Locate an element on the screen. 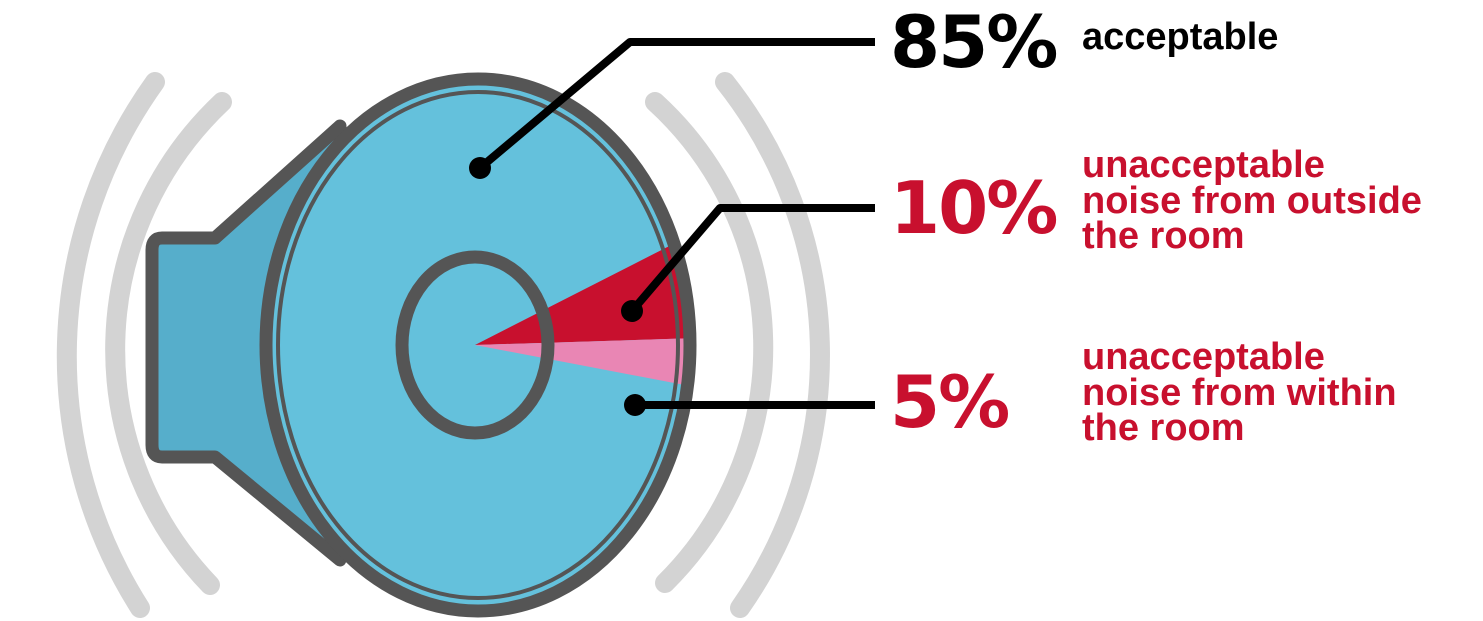 This screenshot has height=621, width=1483. description-within: unacceptable noise from within the room is located at coordinates (1239, 393).